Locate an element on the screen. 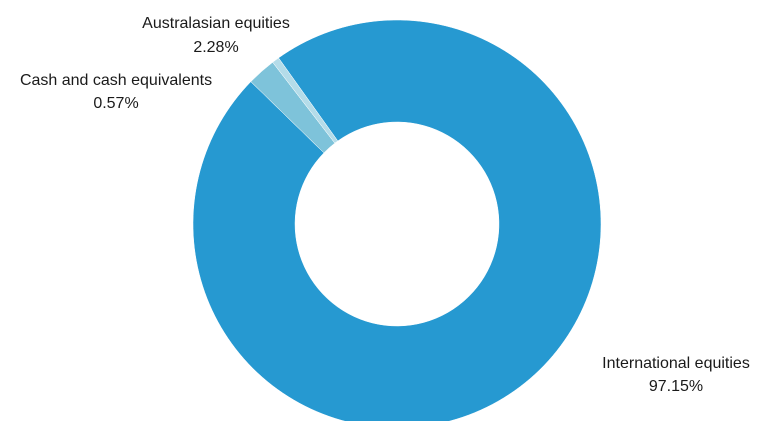 Image resolution: width=760 pixels, height=421 pixels. donut-slice-cash-and-cash-equivalents is located at coordinates (305, 100).